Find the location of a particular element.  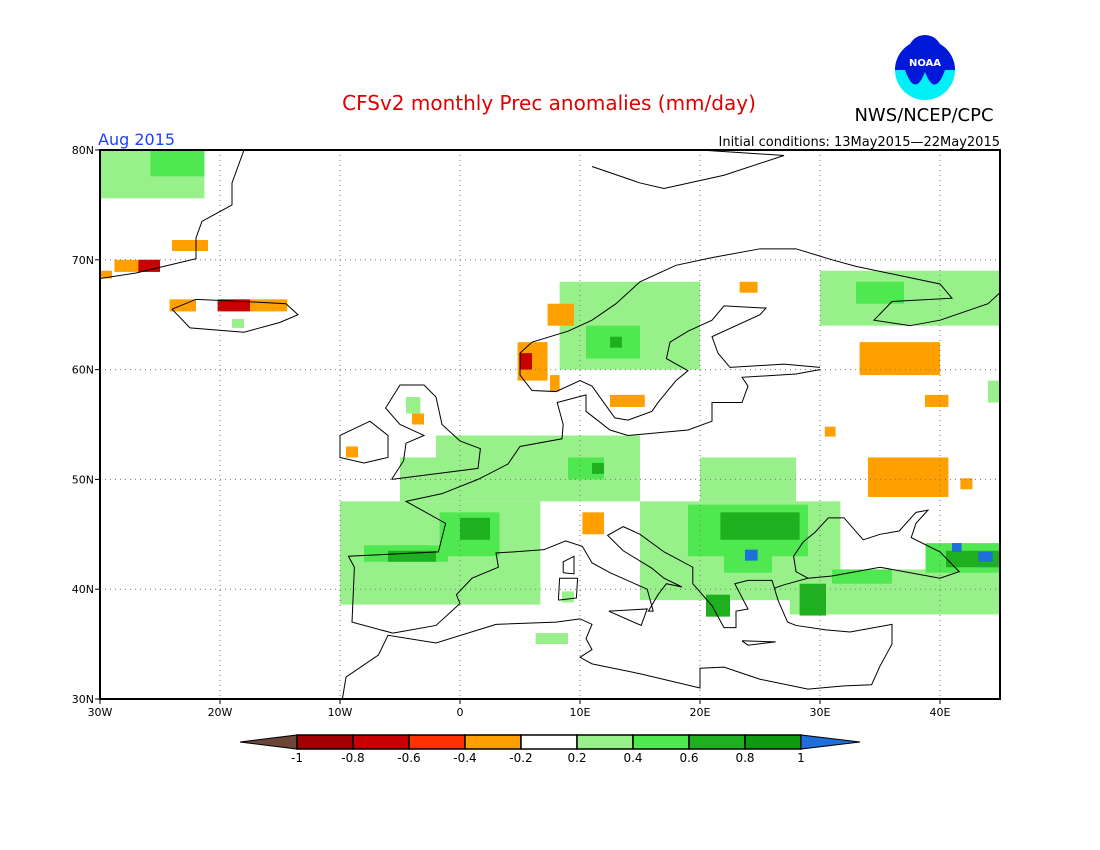

colorbar: -1 -0.8 -0.6 -0.4 -0.2 0.2 0.4 0.6 0.8 1 is located at coordinates (550, 749).